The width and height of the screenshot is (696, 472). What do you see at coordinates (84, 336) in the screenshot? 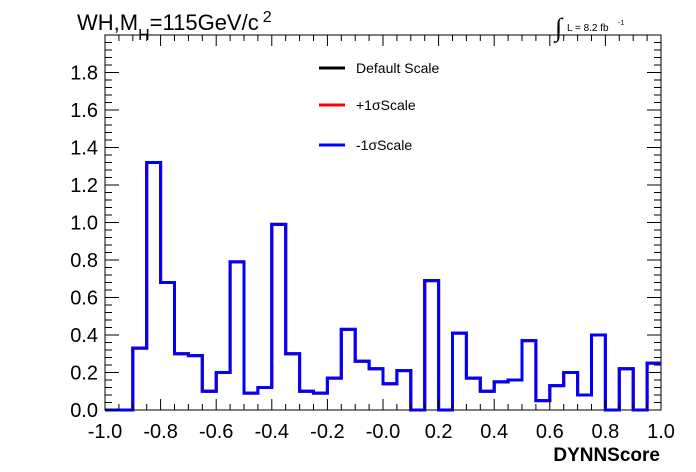
I see `y-tick-label: 0.4` at bounding box center [84, 336].